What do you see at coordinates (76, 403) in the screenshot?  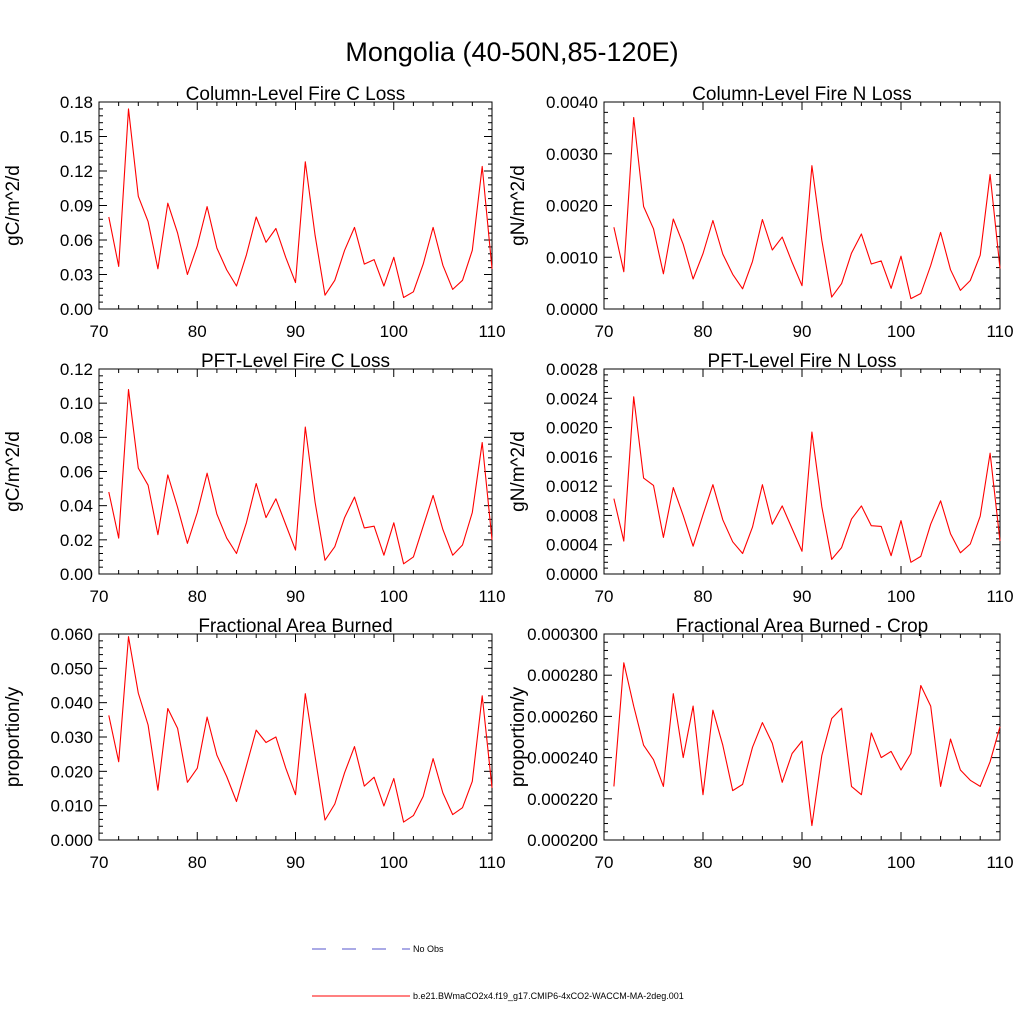 I see `y-tick-label: 0.10` at bounding box center [76, 403].